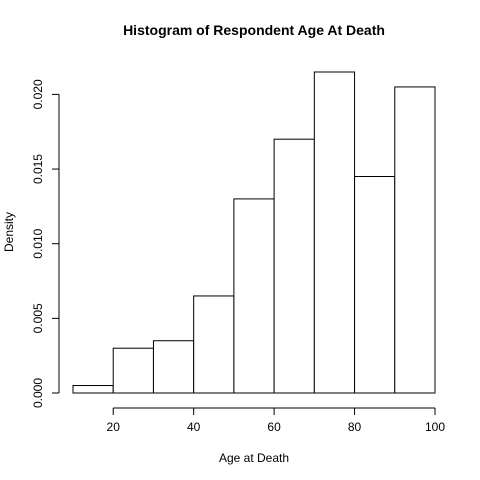 This screenshot has height=480, width=480. Describe the element at coordinates (194, 427) in the screenshot. I see `x-tick-label: 40` at that location.